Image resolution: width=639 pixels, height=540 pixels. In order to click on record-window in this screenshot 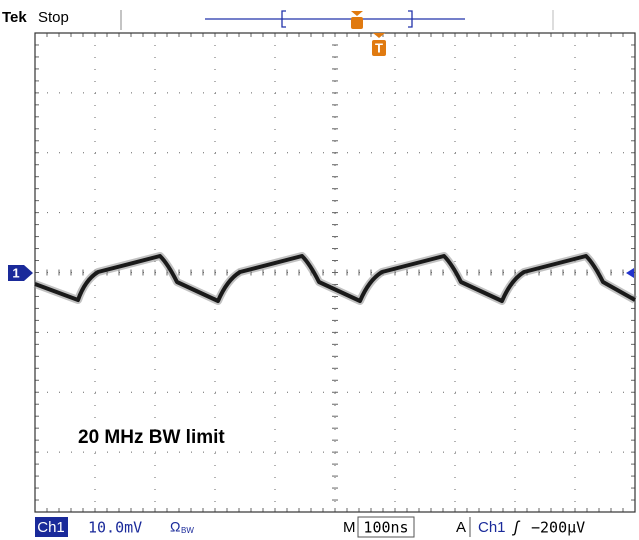, I will do `click(347, 19)`.